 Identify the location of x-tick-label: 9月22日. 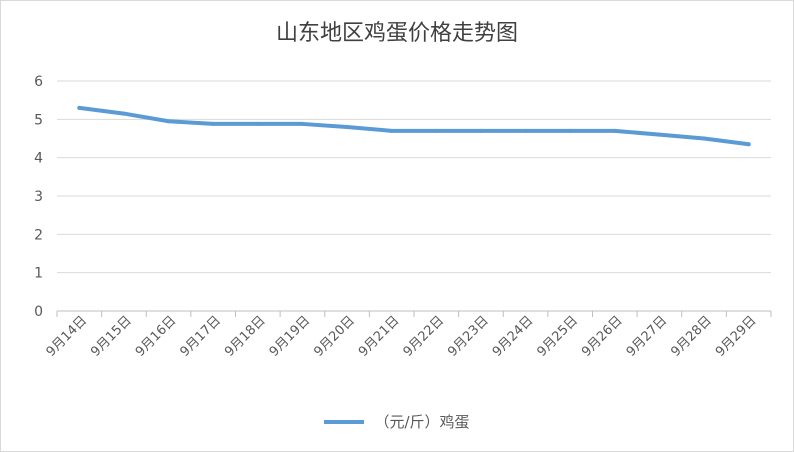
(424, 336).